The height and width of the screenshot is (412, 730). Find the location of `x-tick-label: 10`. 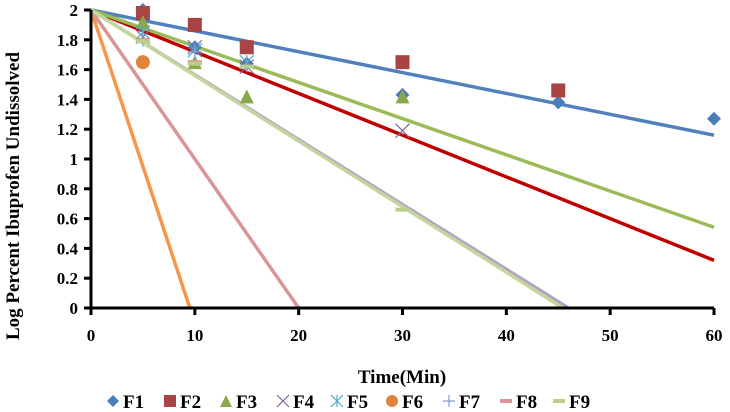

x-tick-label: 10 is located at coordinates (194, 335).